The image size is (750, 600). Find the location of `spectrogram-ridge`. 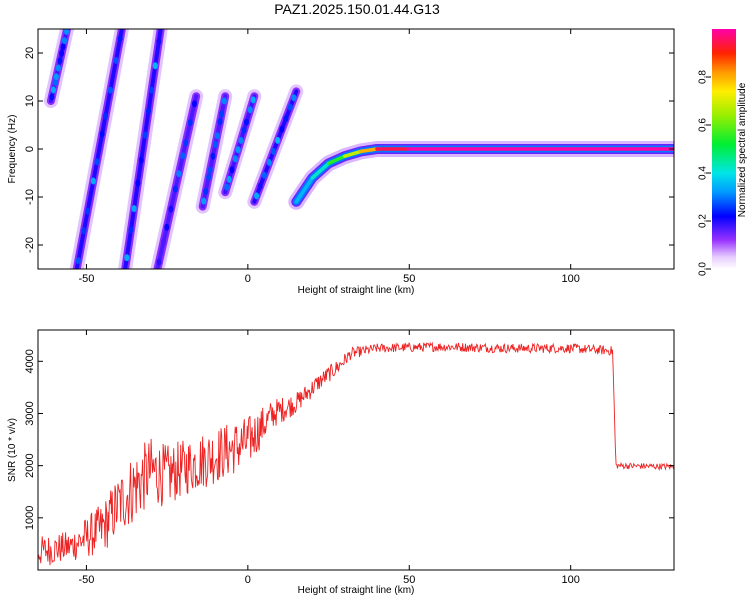

spectrogram-ridge is located at coordinates (481, 175).